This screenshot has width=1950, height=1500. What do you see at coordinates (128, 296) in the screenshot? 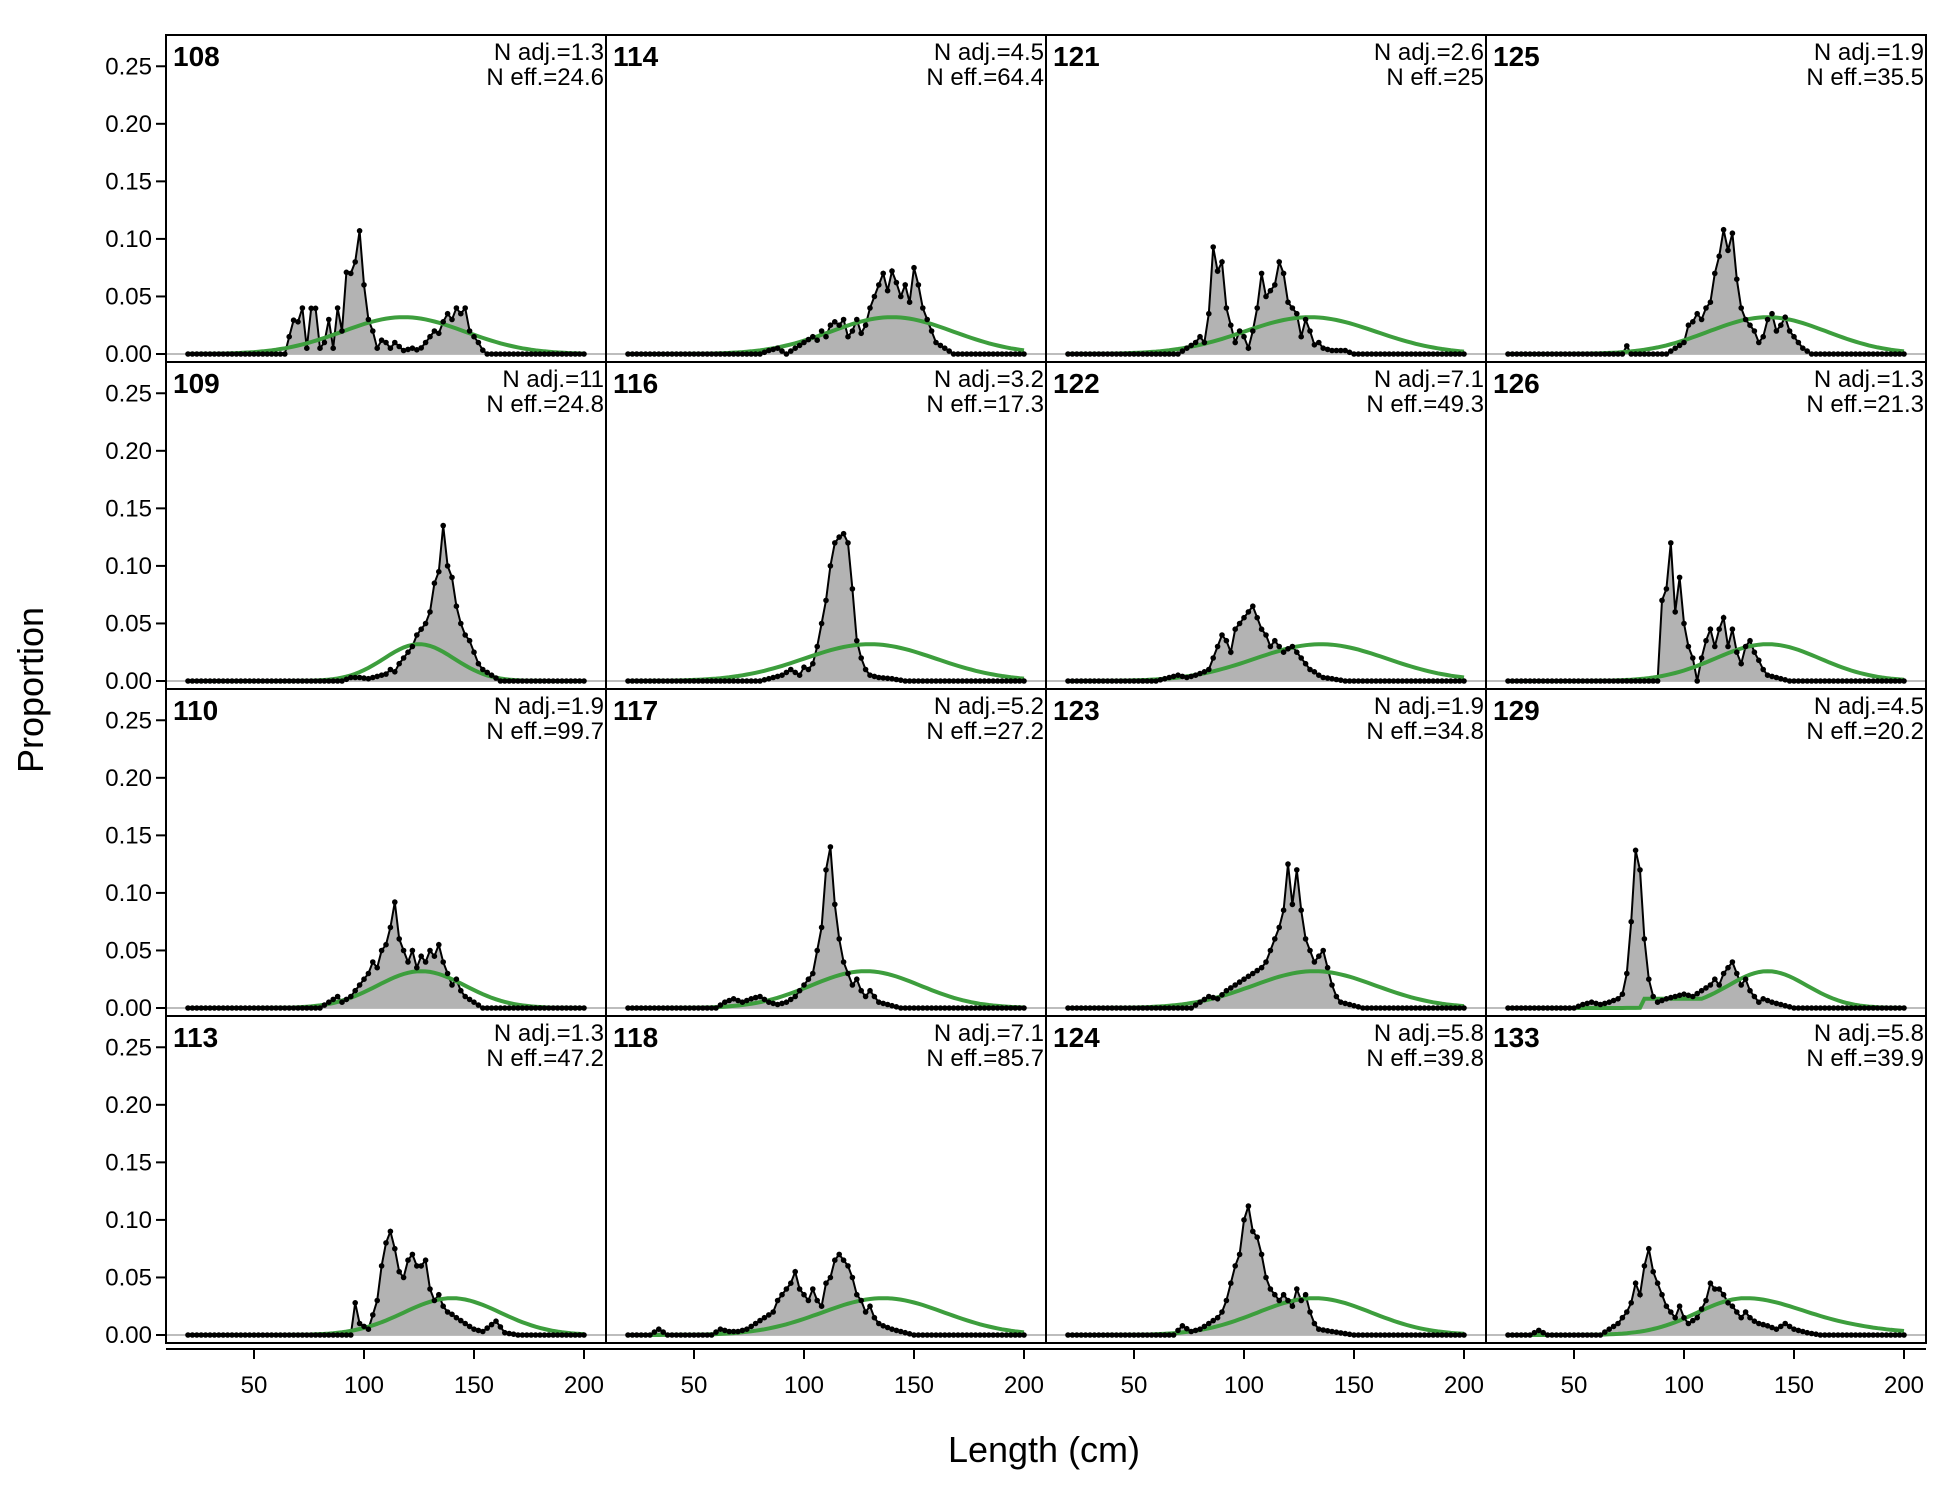
I see `y-tick-label: 0.05` at bounding box center [128, 296].